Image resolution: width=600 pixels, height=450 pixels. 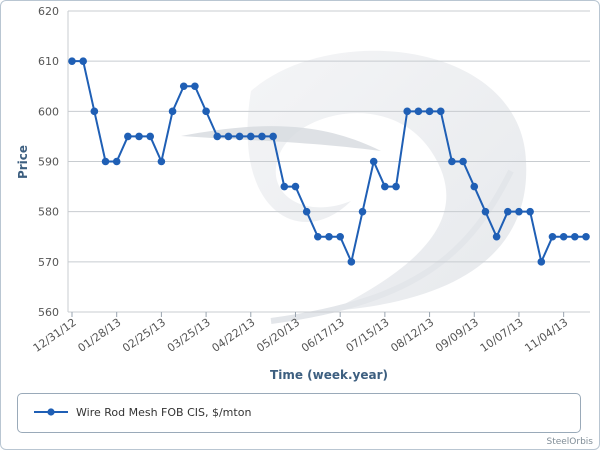 What do you see at coordinates (23, 162) in the screenshot?
I see `y-axis-title: Price` at bounding box center [23, 162].